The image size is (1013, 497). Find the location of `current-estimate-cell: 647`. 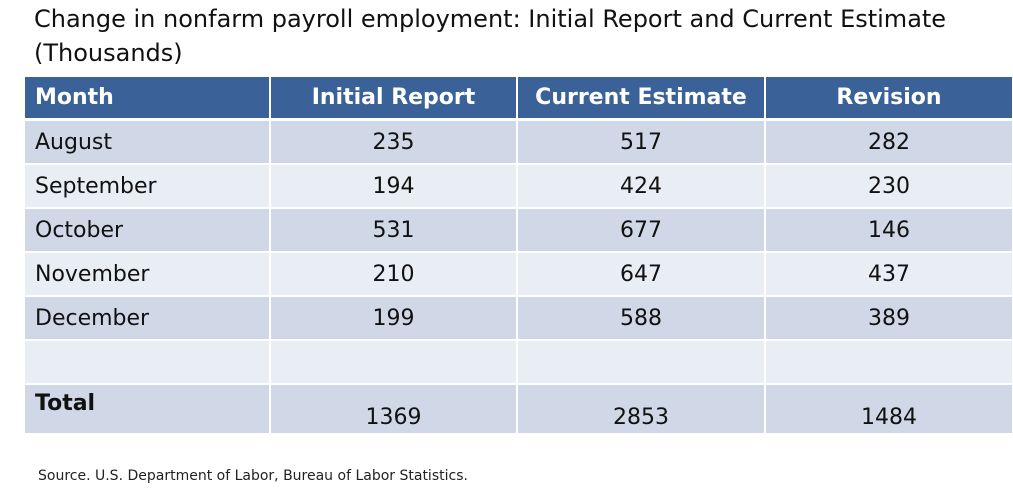

current-estimate-cell: 647 is located at coordinates (641, 274).